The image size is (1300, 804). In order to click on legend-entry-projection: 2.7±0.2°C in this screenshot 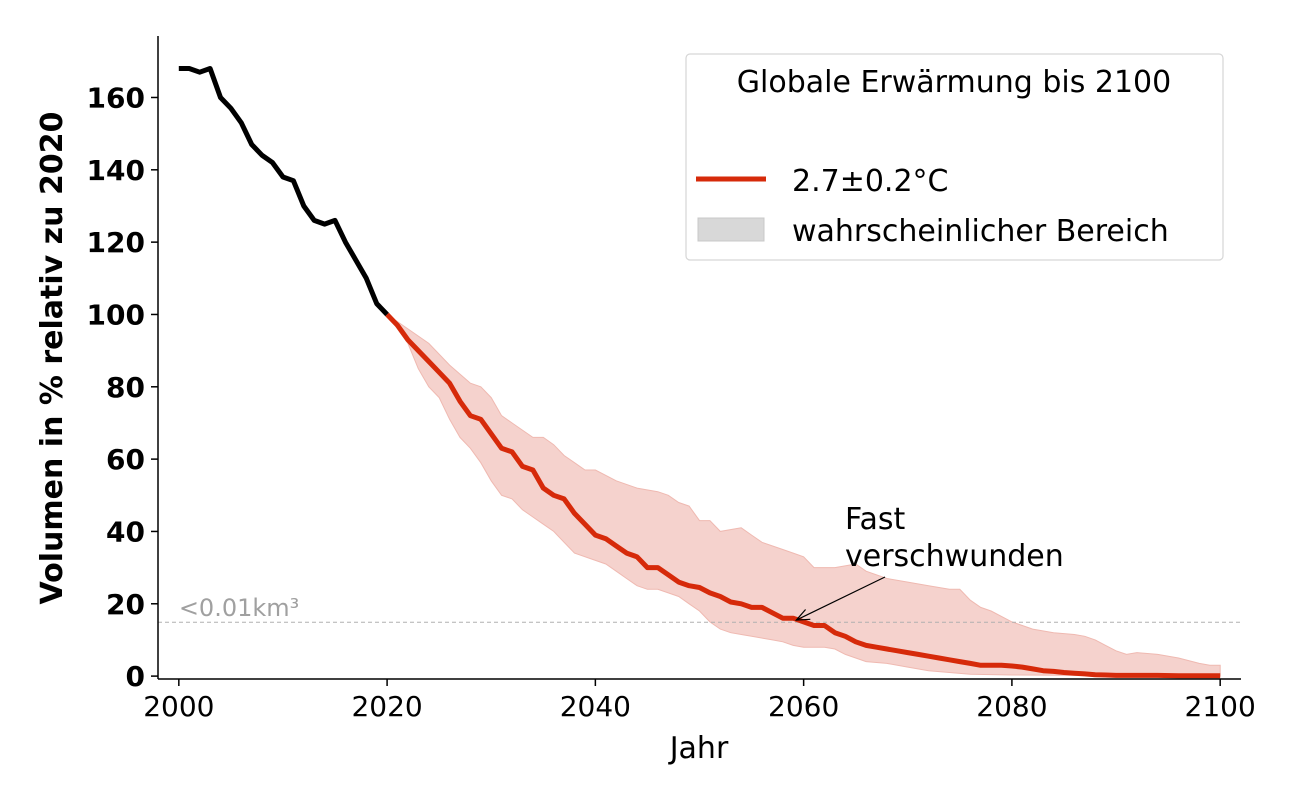, I will do `click(870, 181)`.